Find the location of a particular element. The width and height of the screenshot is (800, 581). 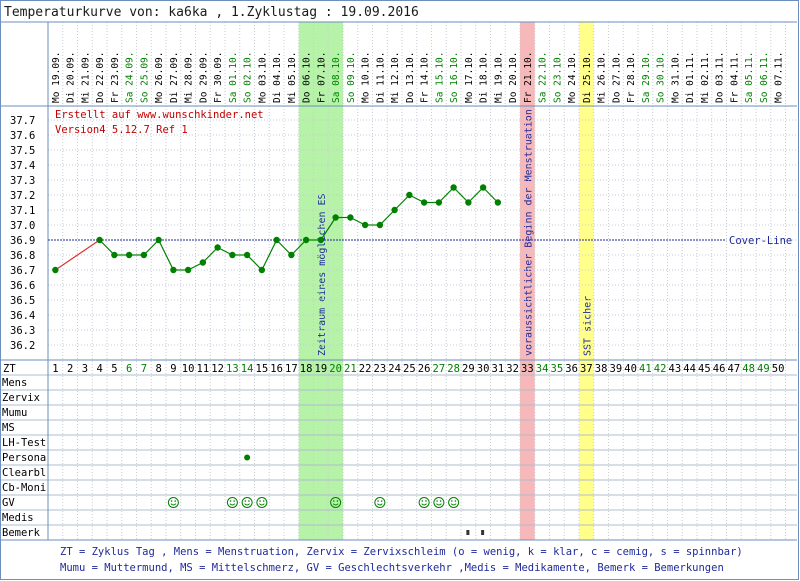

row-label: LH-Test is located at coordinates (24, 443).